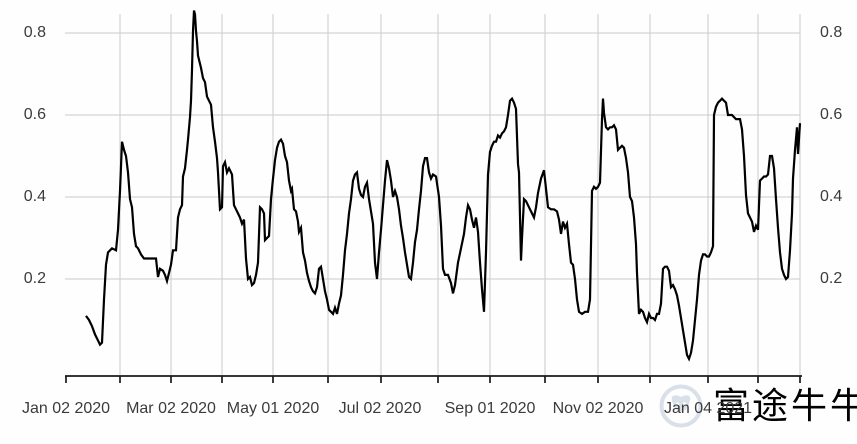 This screenshot has width=857, height=444. I want to click on y-axis-label-left: 0.8, so click(34, 32).